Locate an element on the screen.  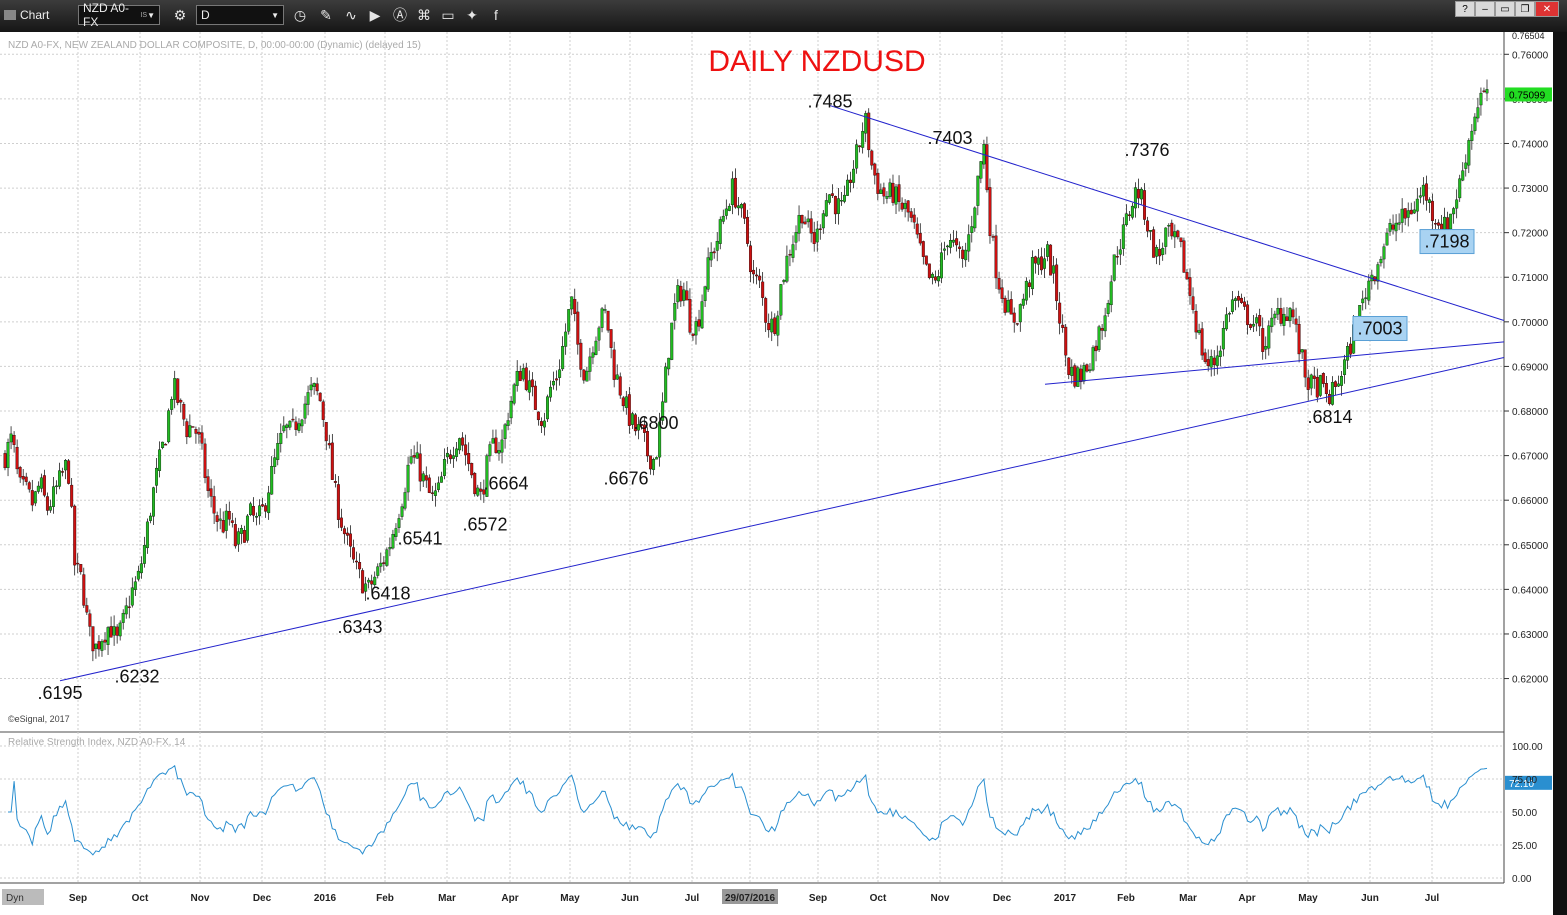
curve-icon: ∿ is located at coordinates (351, 14).